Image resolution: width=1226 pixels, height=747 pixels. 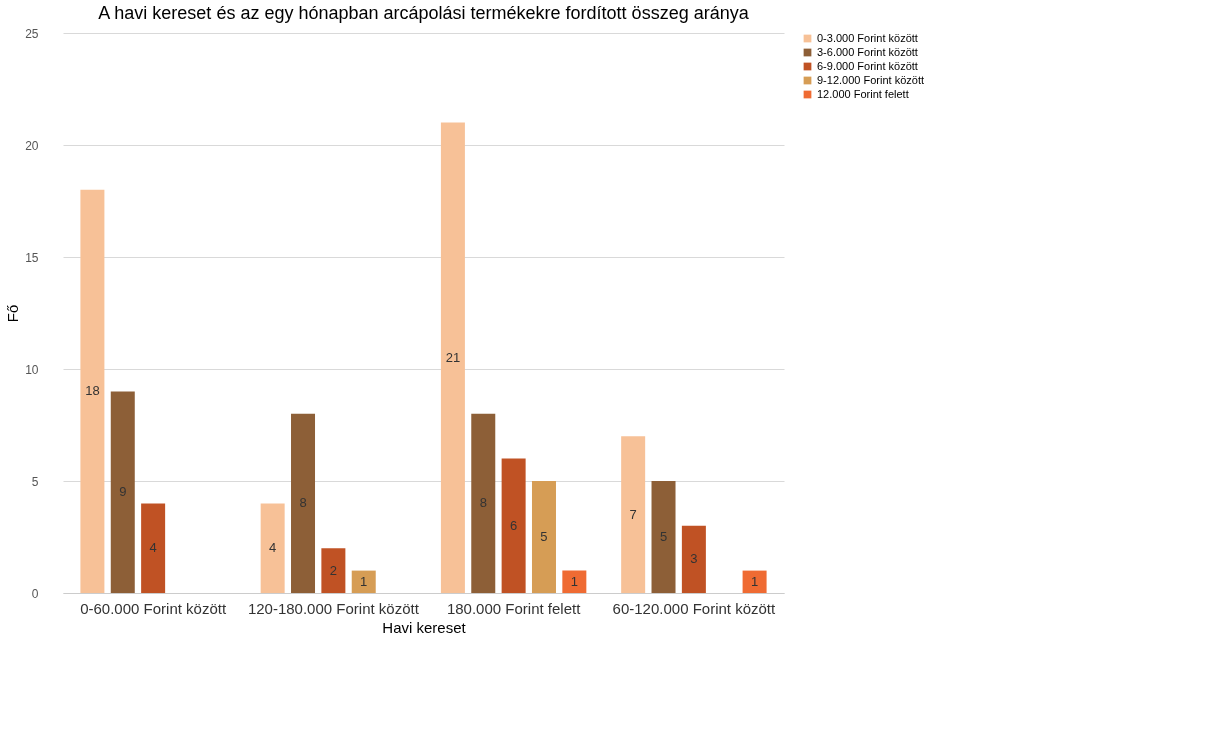 I want to click on data-label: 3, so click(x=694, y=559).